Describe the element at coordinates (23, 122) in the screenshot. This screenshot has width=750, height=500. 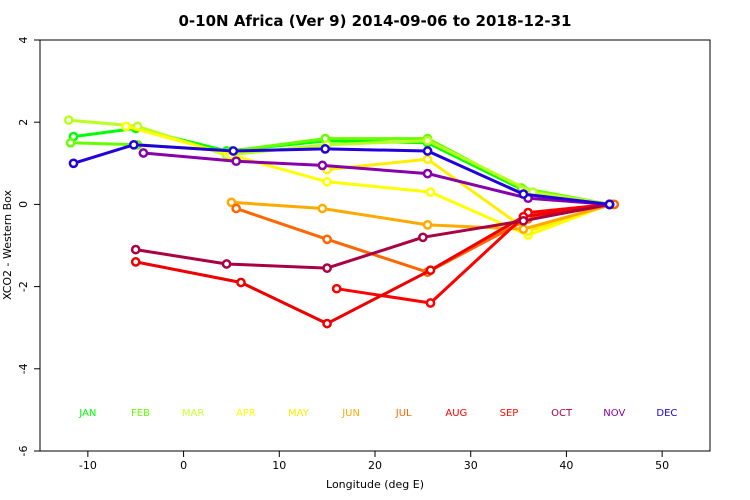
I see `y-tick-label: 2` at that location.